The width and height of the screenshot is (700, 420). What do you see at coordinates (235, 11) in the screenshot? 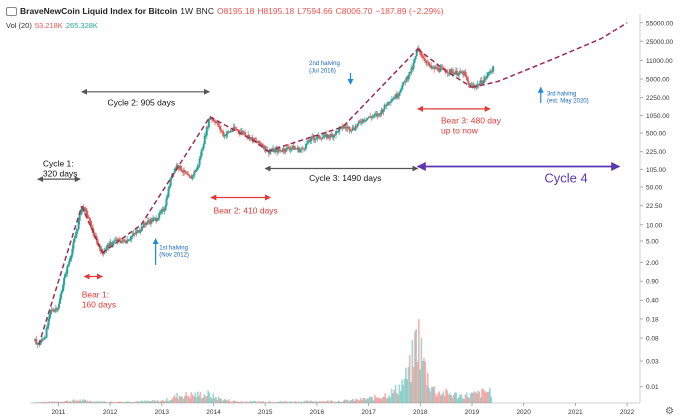
I see `open-value: O8195.18` at bounding box center [235, 11].